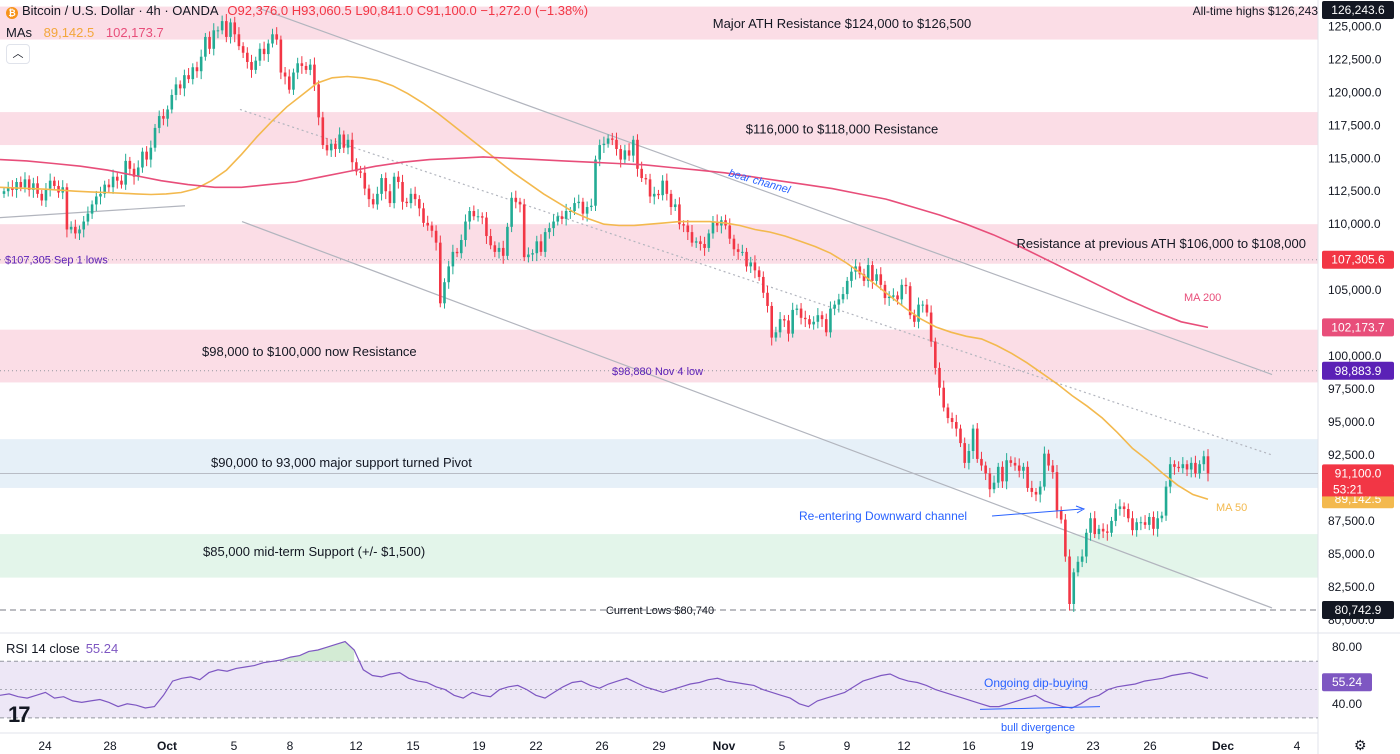  Describe the element at coordinates (85, 32) in the screenshot. I see `moving-averages-legend: MAs 89,142.5 102,173.7` at that location.